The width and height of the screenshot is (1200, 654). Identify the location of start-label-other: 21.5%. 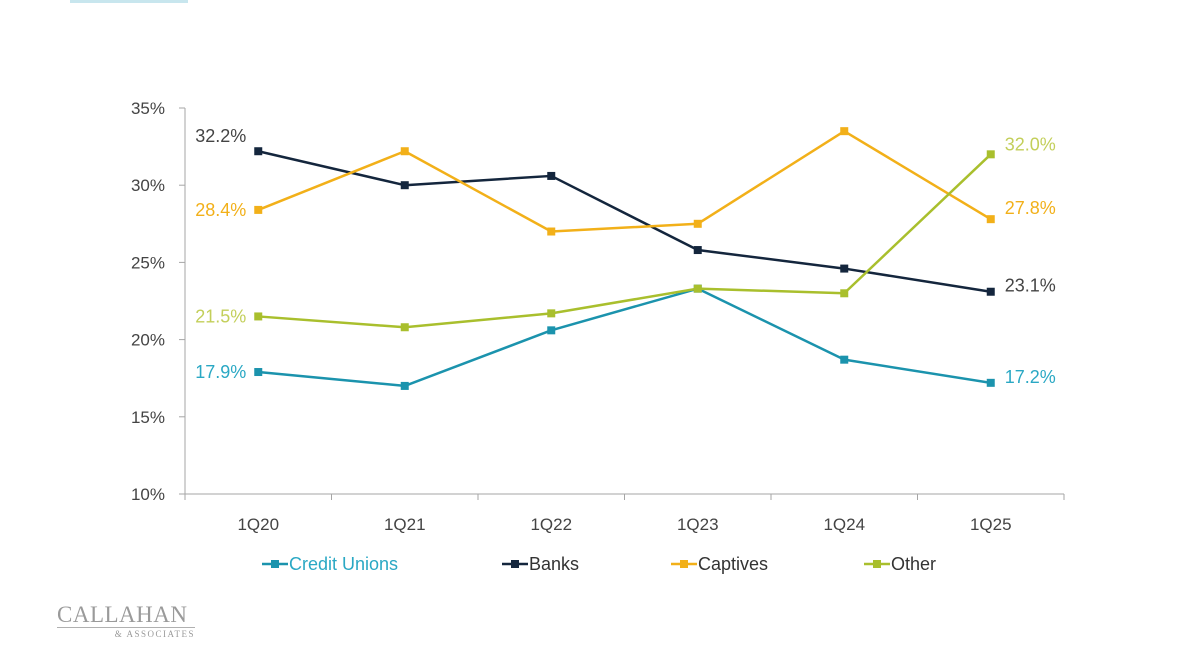
(220, 316).